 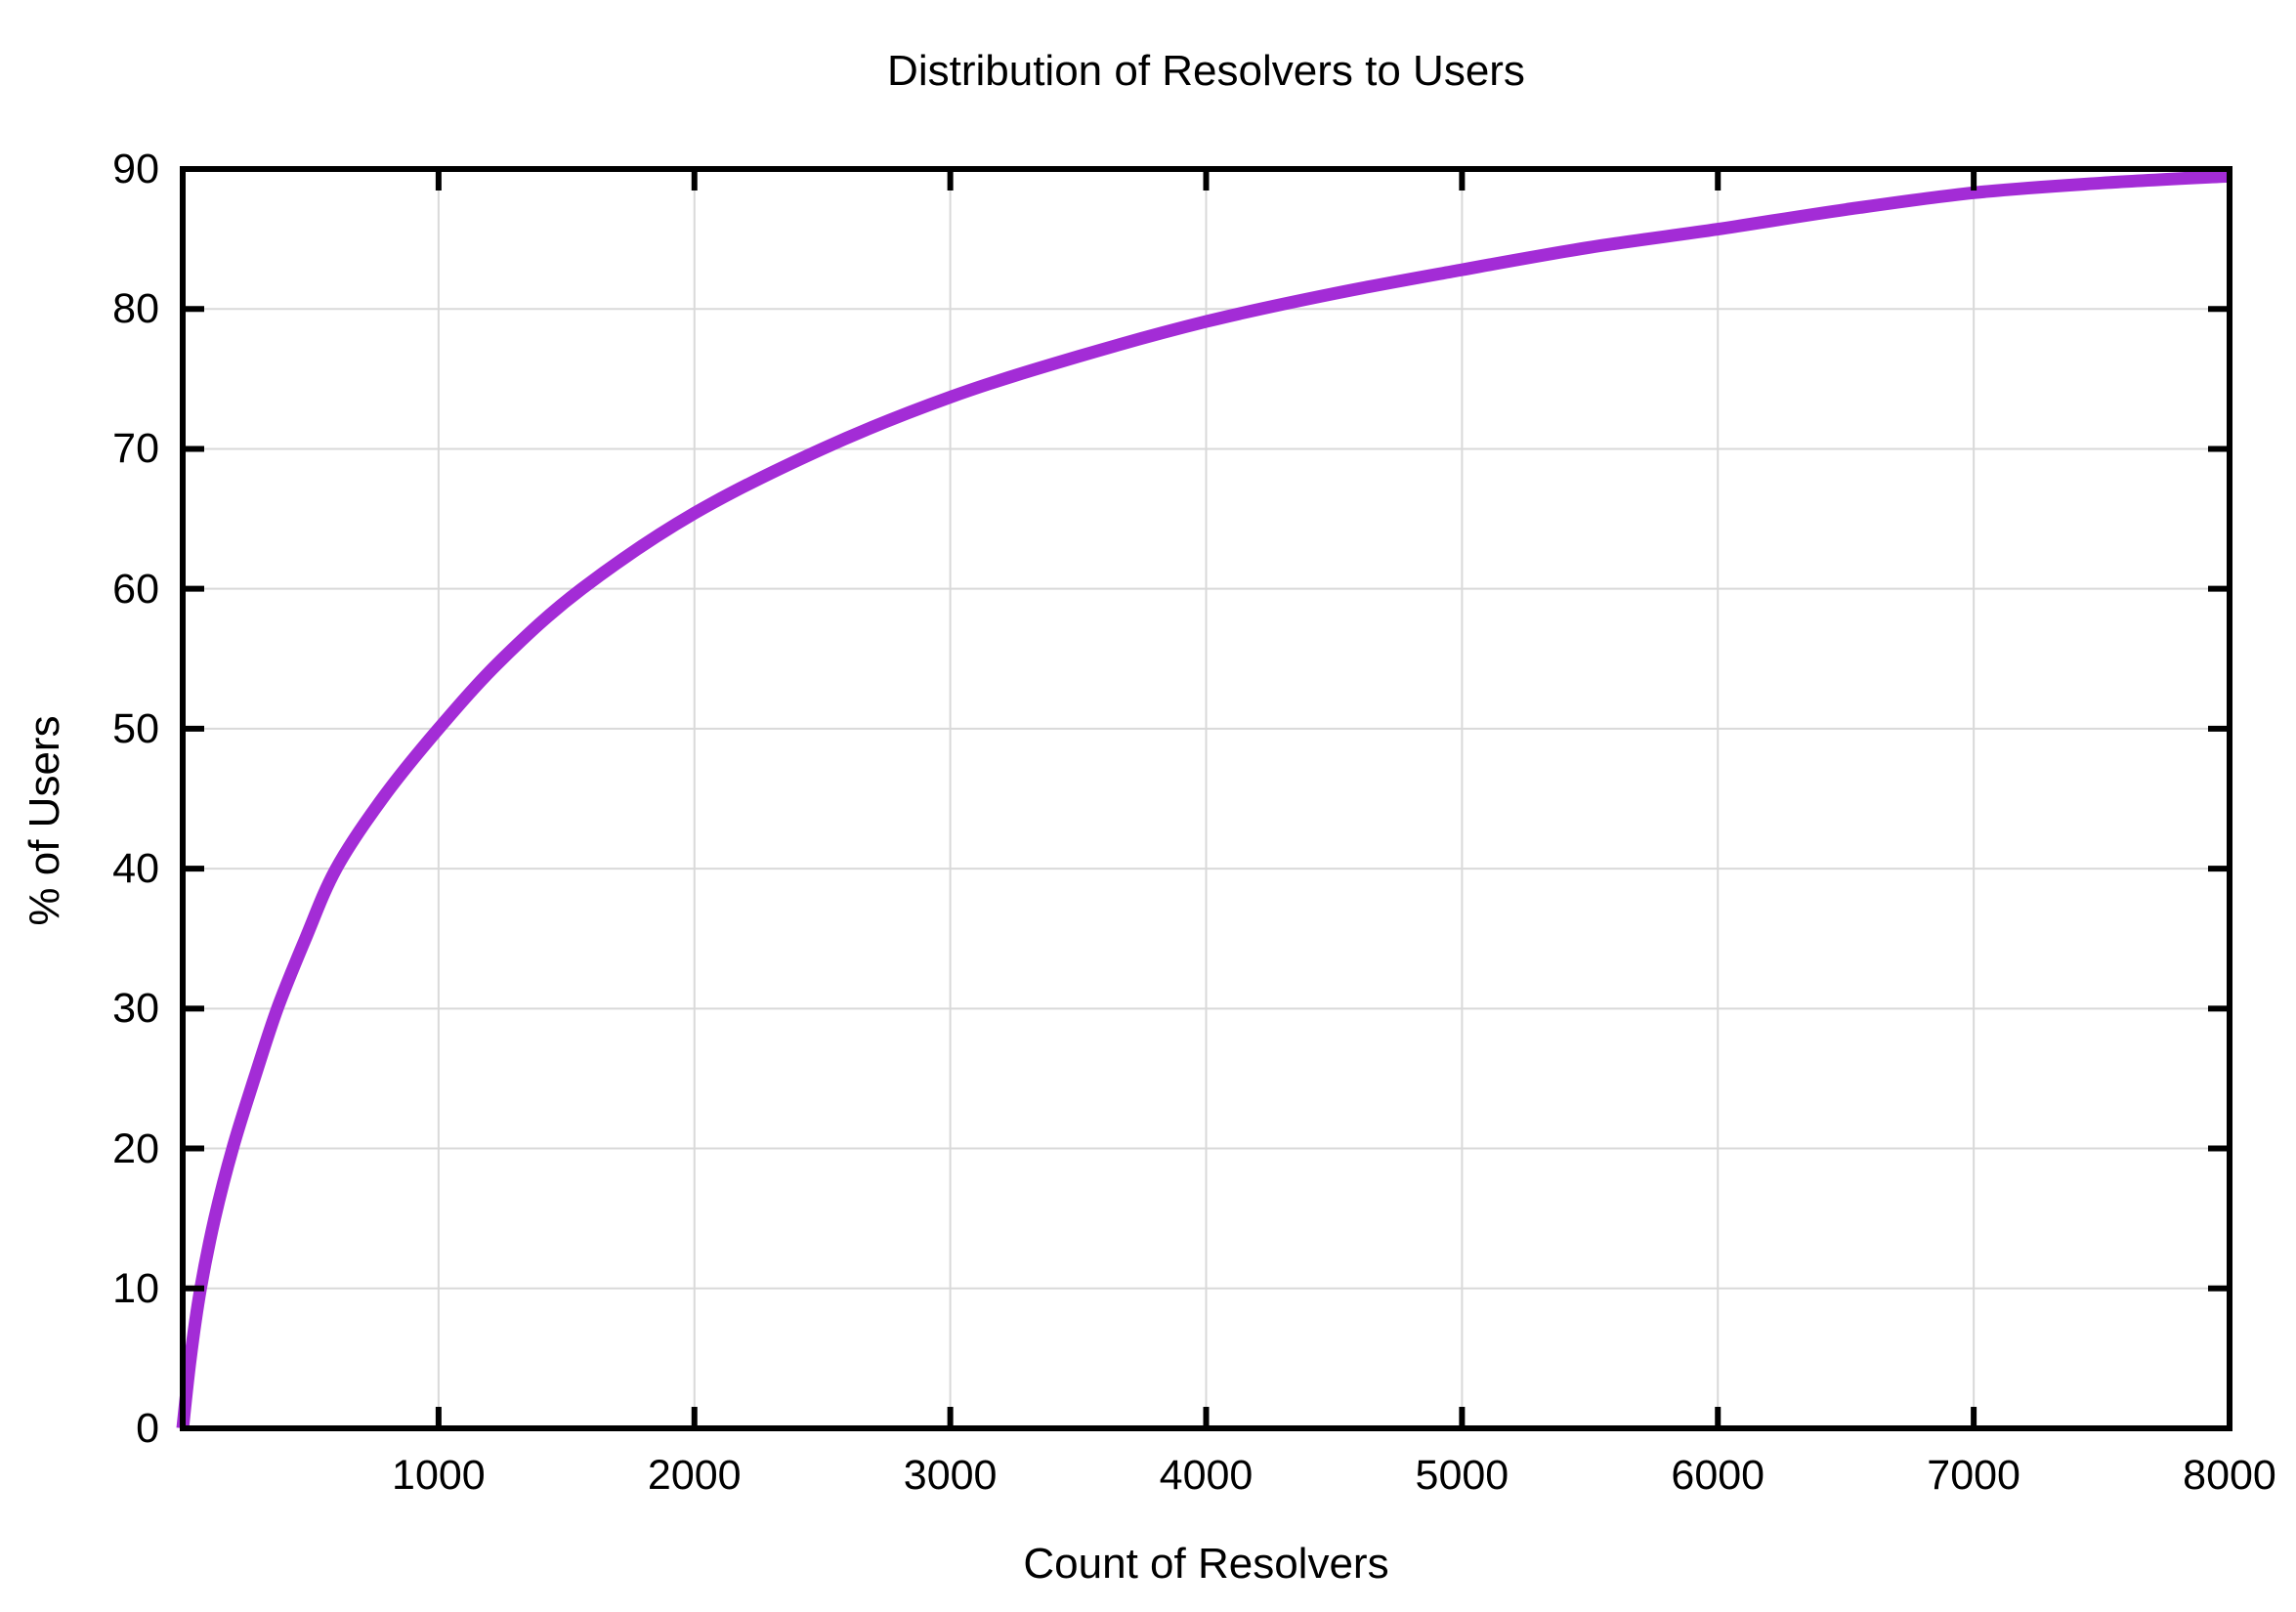 What do you see at coordinates (135, 1288) in the screenshot?
I see `y-tick-label: 10` at bounding box center [135, 1288].